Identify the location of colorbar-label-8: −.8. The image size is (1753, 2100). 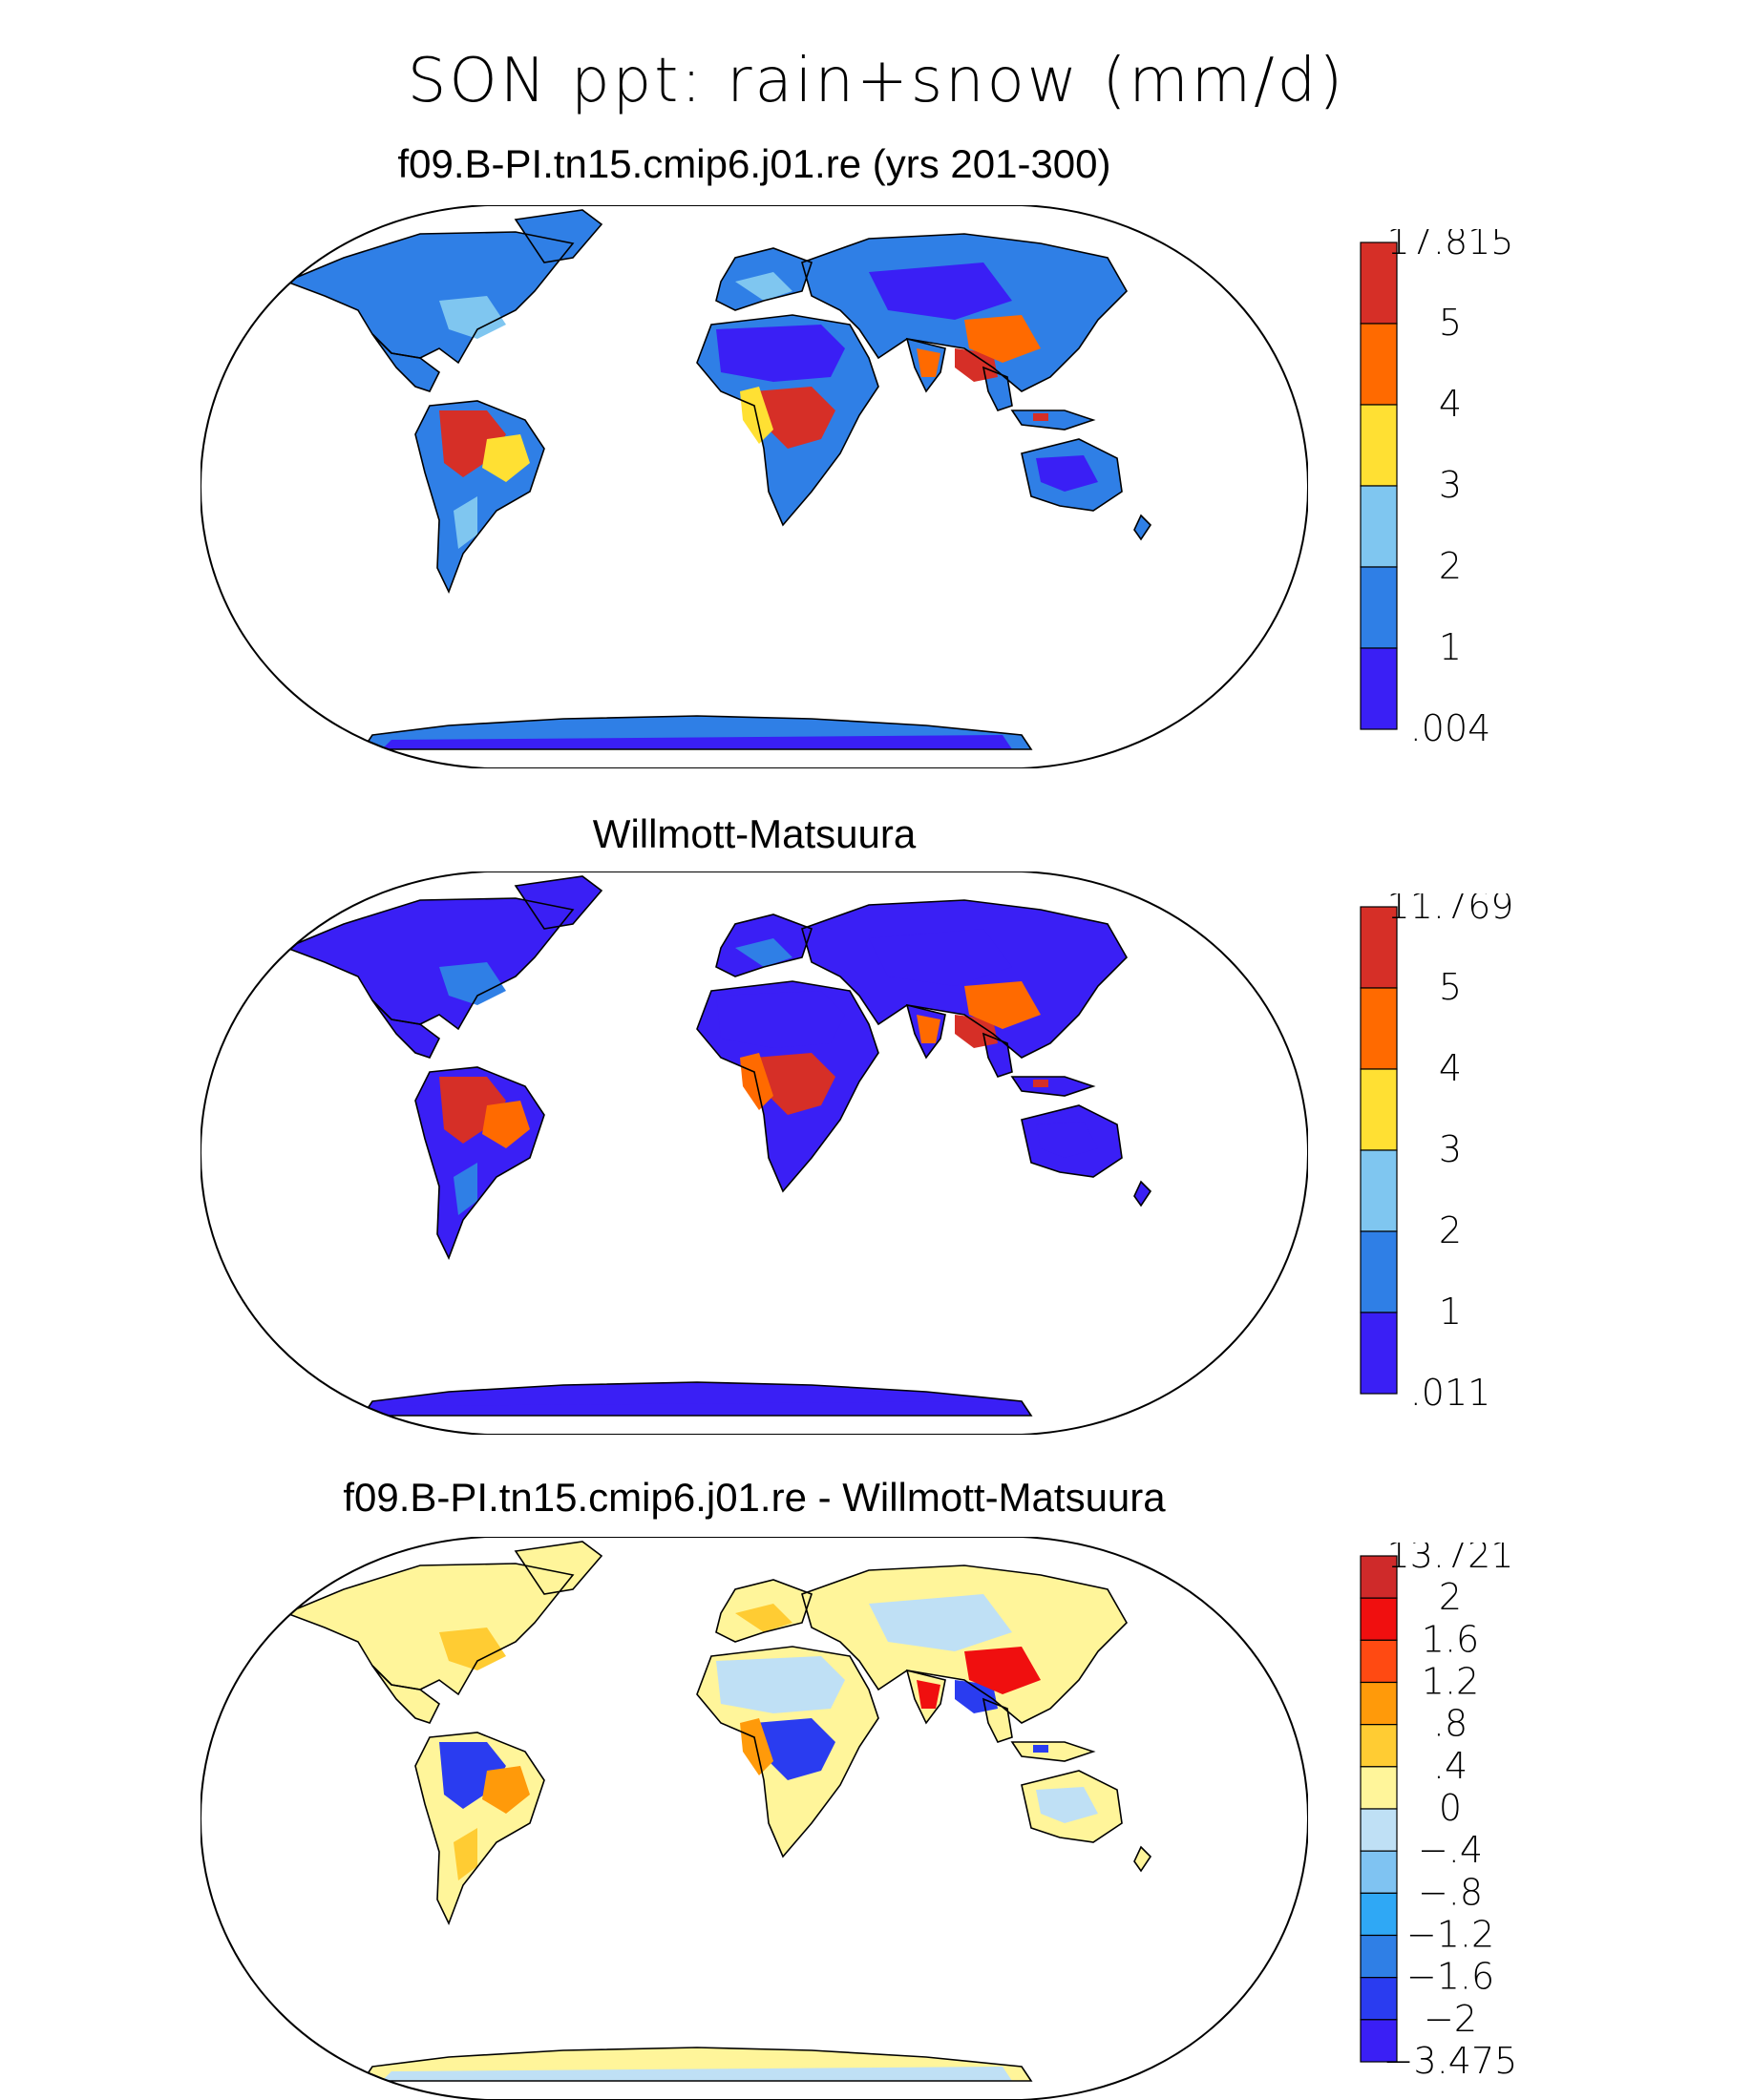
(1450, 1892).